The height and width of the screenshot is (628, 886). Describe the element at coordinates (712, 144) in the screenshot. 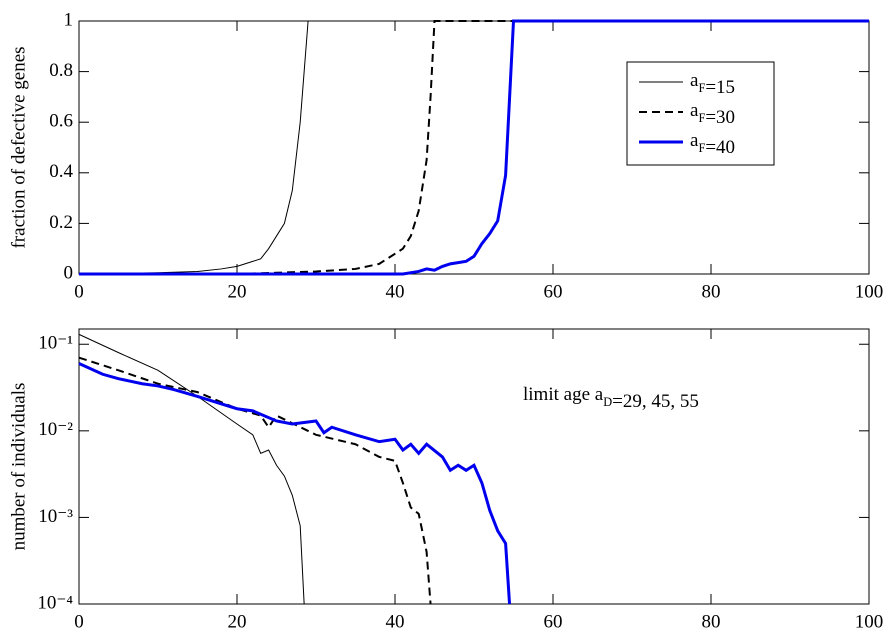

I see `legend-label: aF=40` at that location.